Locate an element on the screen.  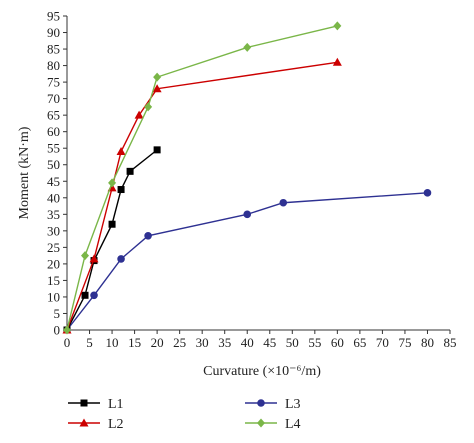
y-tick-label: 15 is located at coordinates (53, 280).